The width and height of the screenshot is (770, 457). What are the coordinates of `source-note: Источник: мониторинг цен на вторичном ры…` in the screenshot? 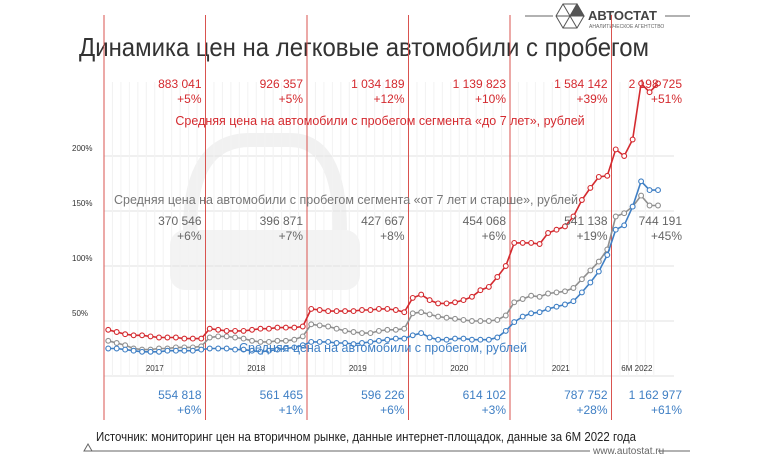 It's located at (366, 437).